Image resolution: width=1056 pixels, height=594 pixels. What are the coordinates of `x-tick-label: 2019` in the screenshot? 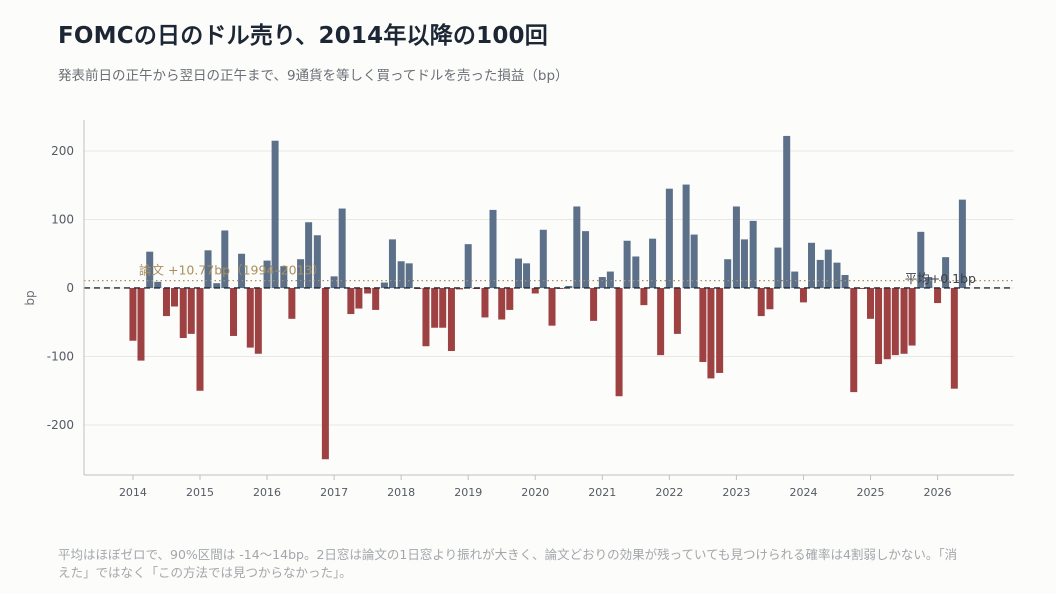 It's located at (468, 492).